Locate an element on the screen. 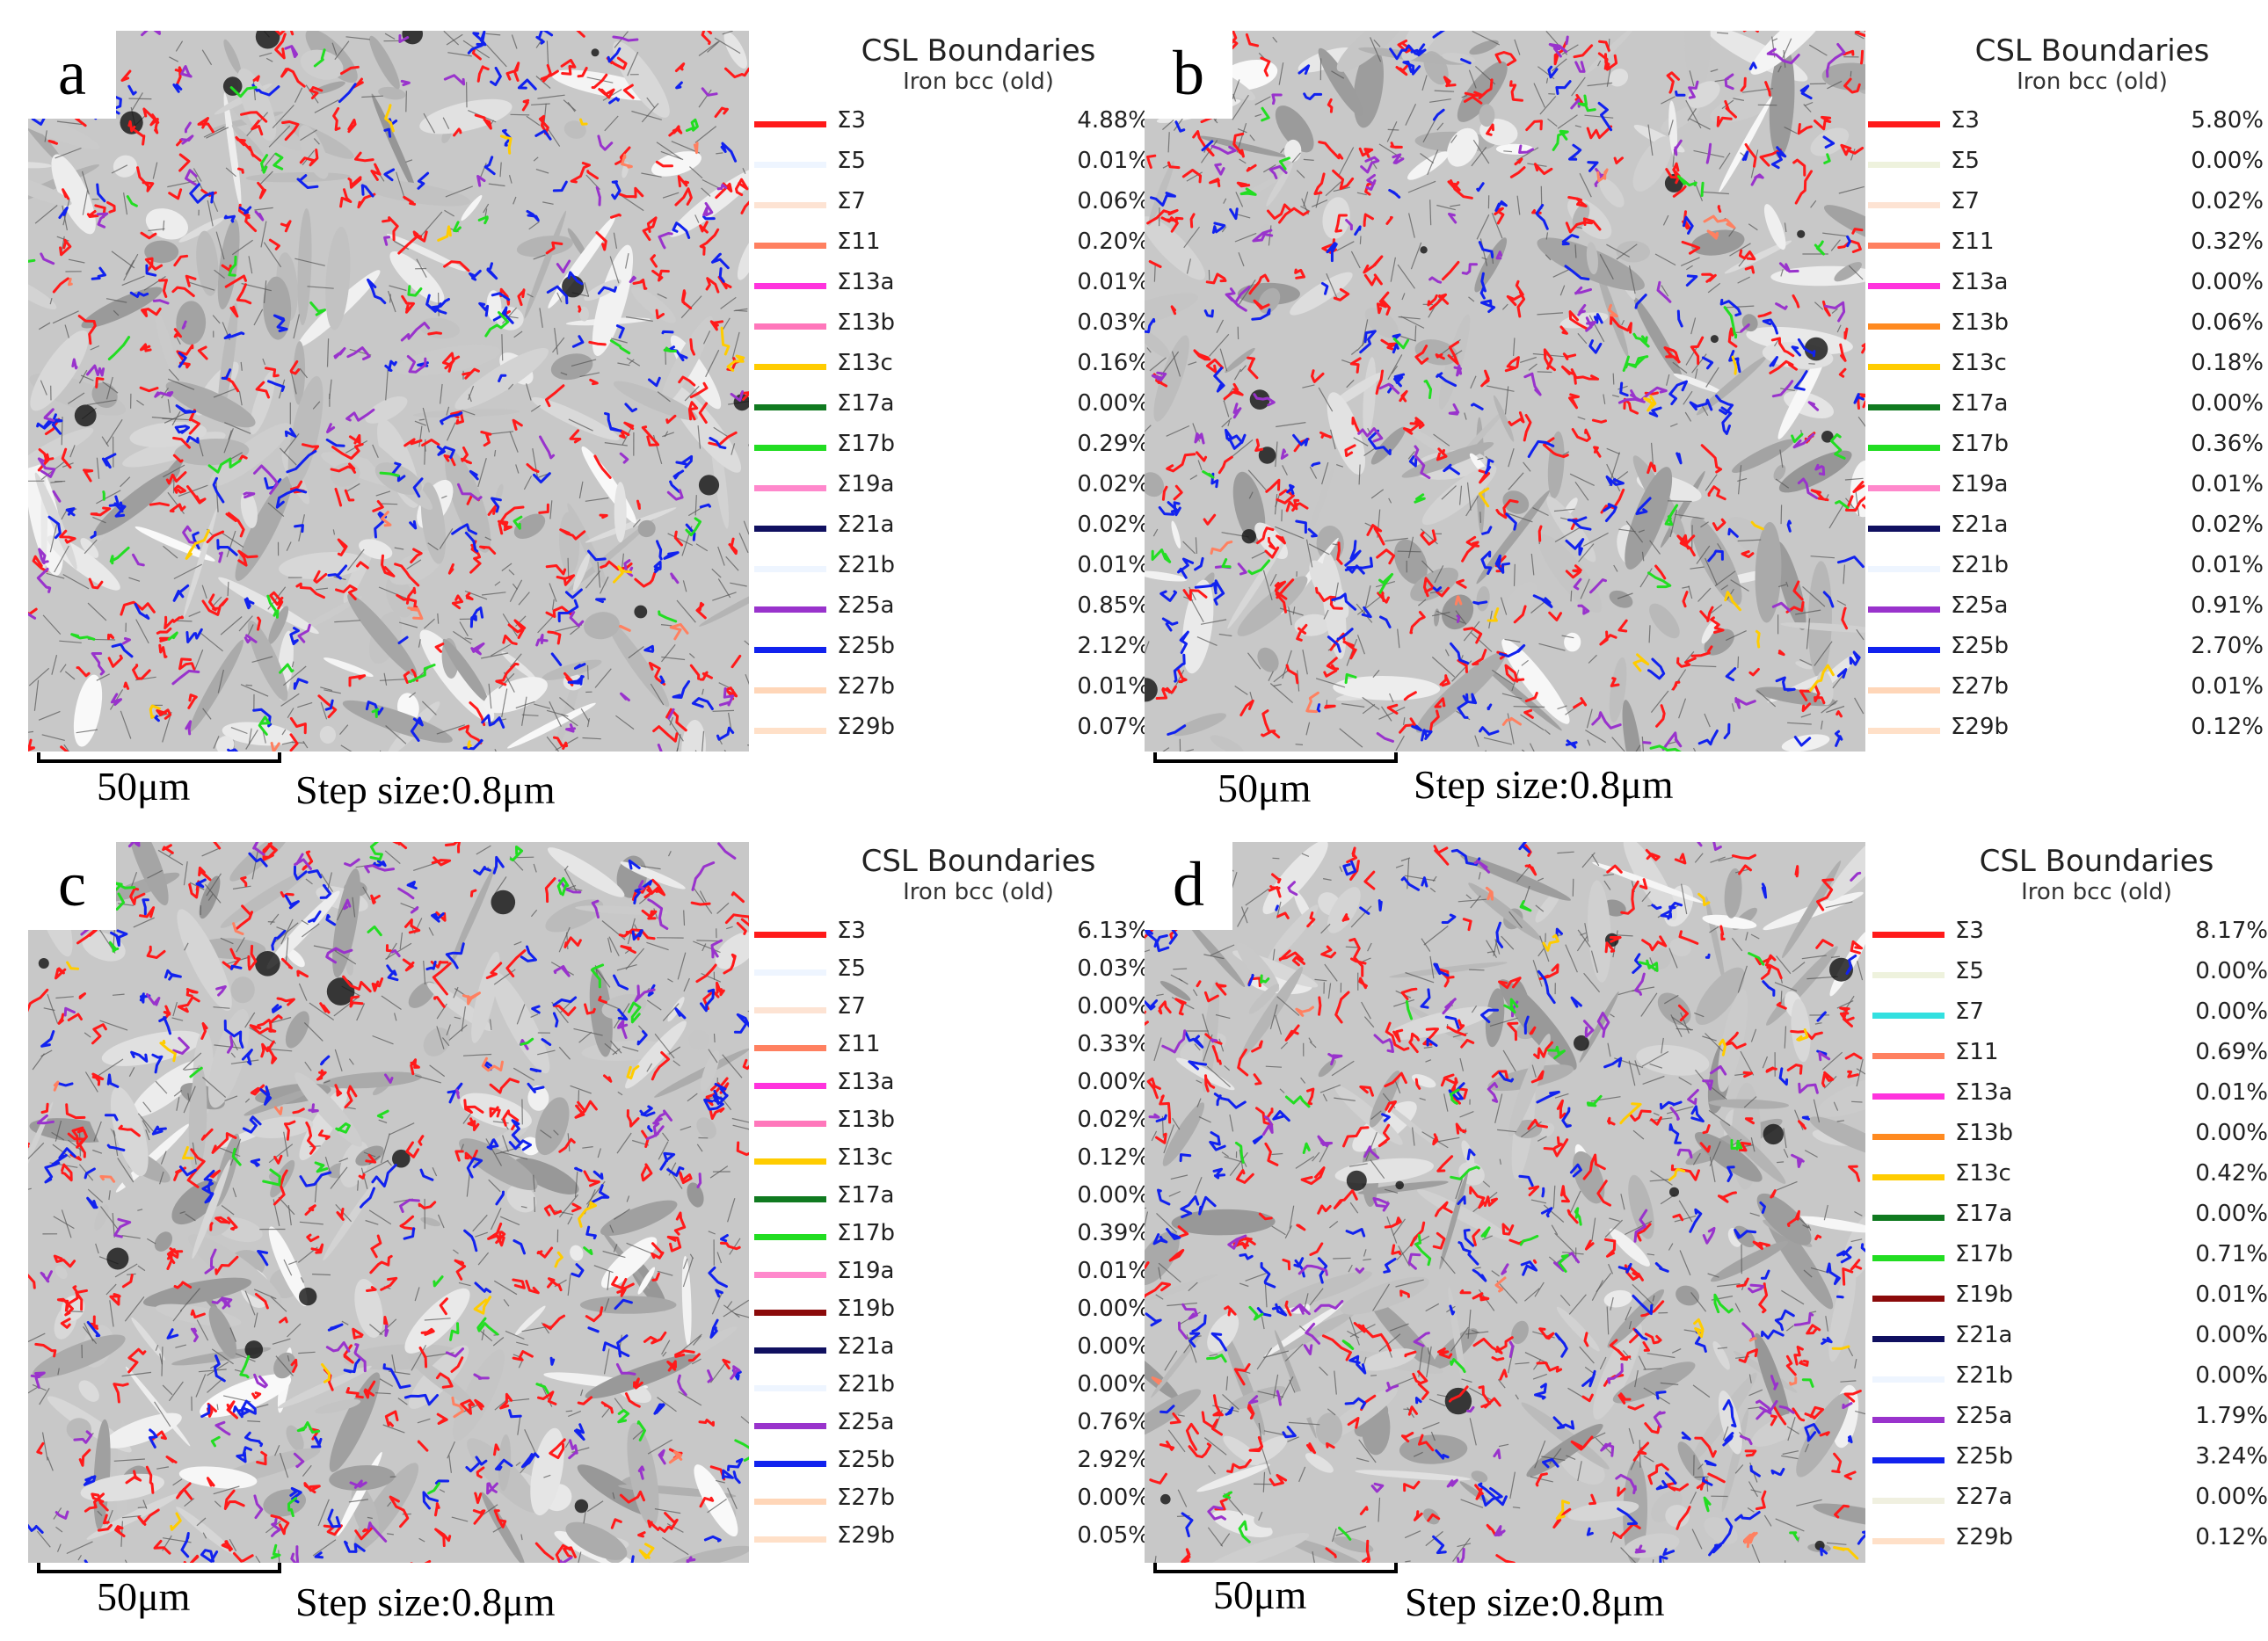  legend-entry: Σ13c 0.42% is located at coordinates (2070, 1177).